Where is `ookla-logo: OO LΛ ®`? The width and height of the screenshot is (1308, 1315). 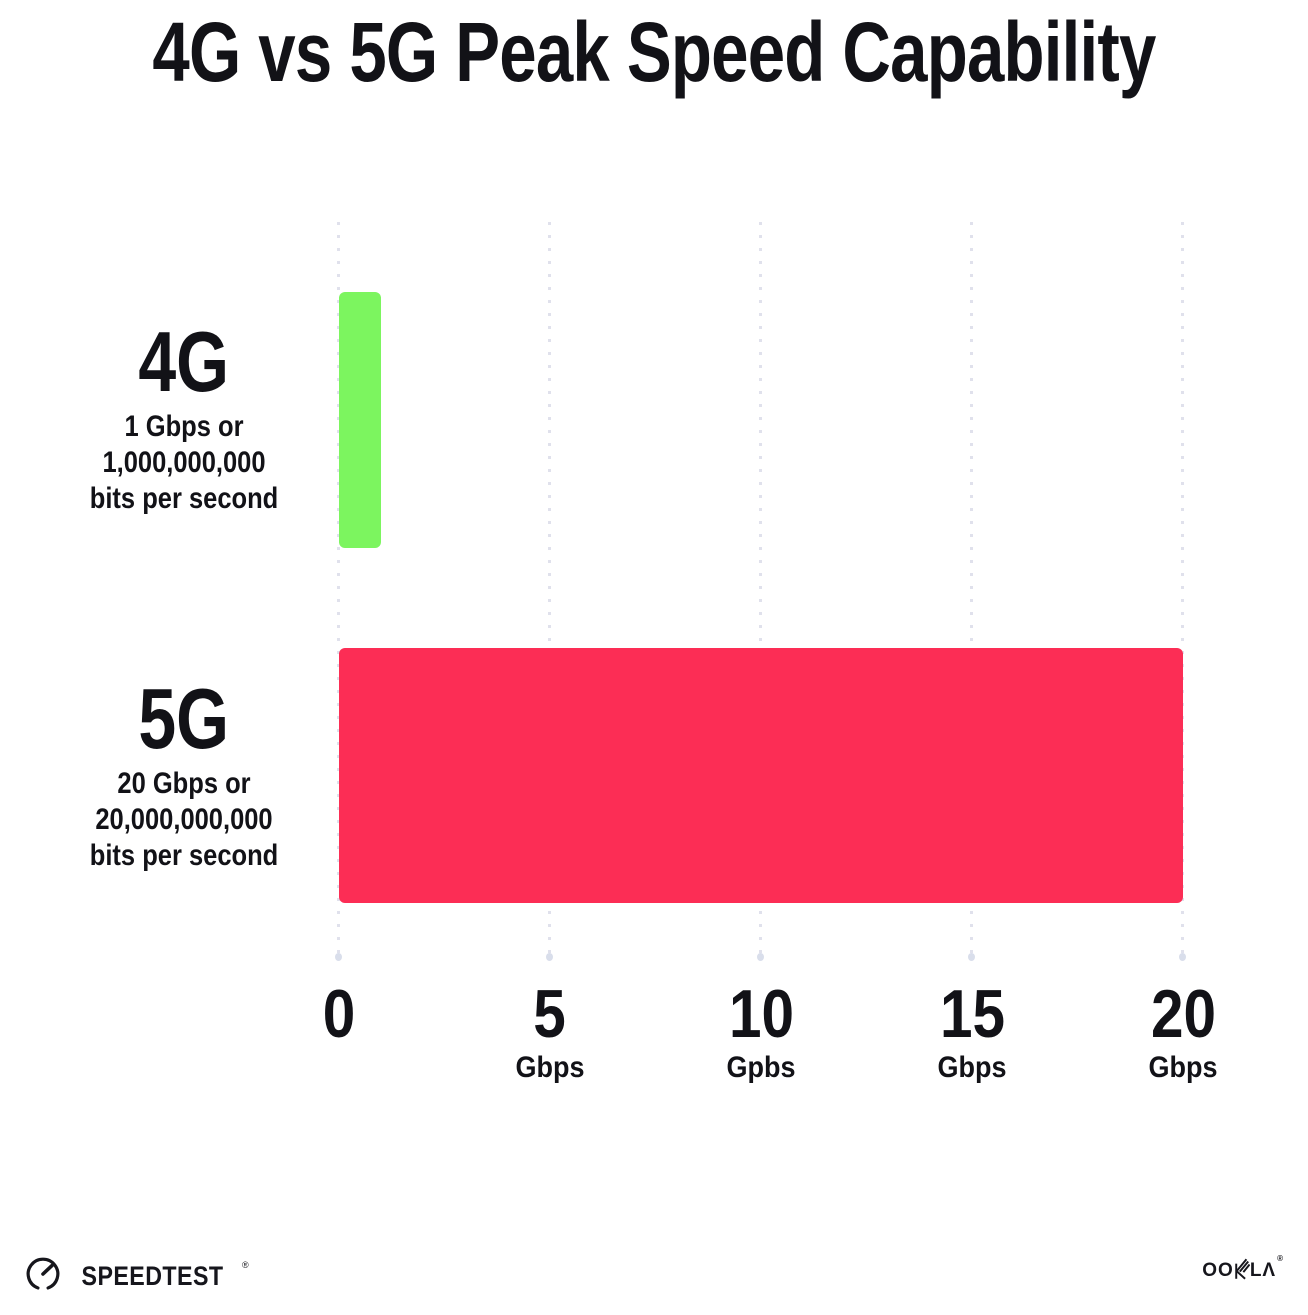
ookla-logo: OO LΛ ® is located at coordinates (1243, 1268).